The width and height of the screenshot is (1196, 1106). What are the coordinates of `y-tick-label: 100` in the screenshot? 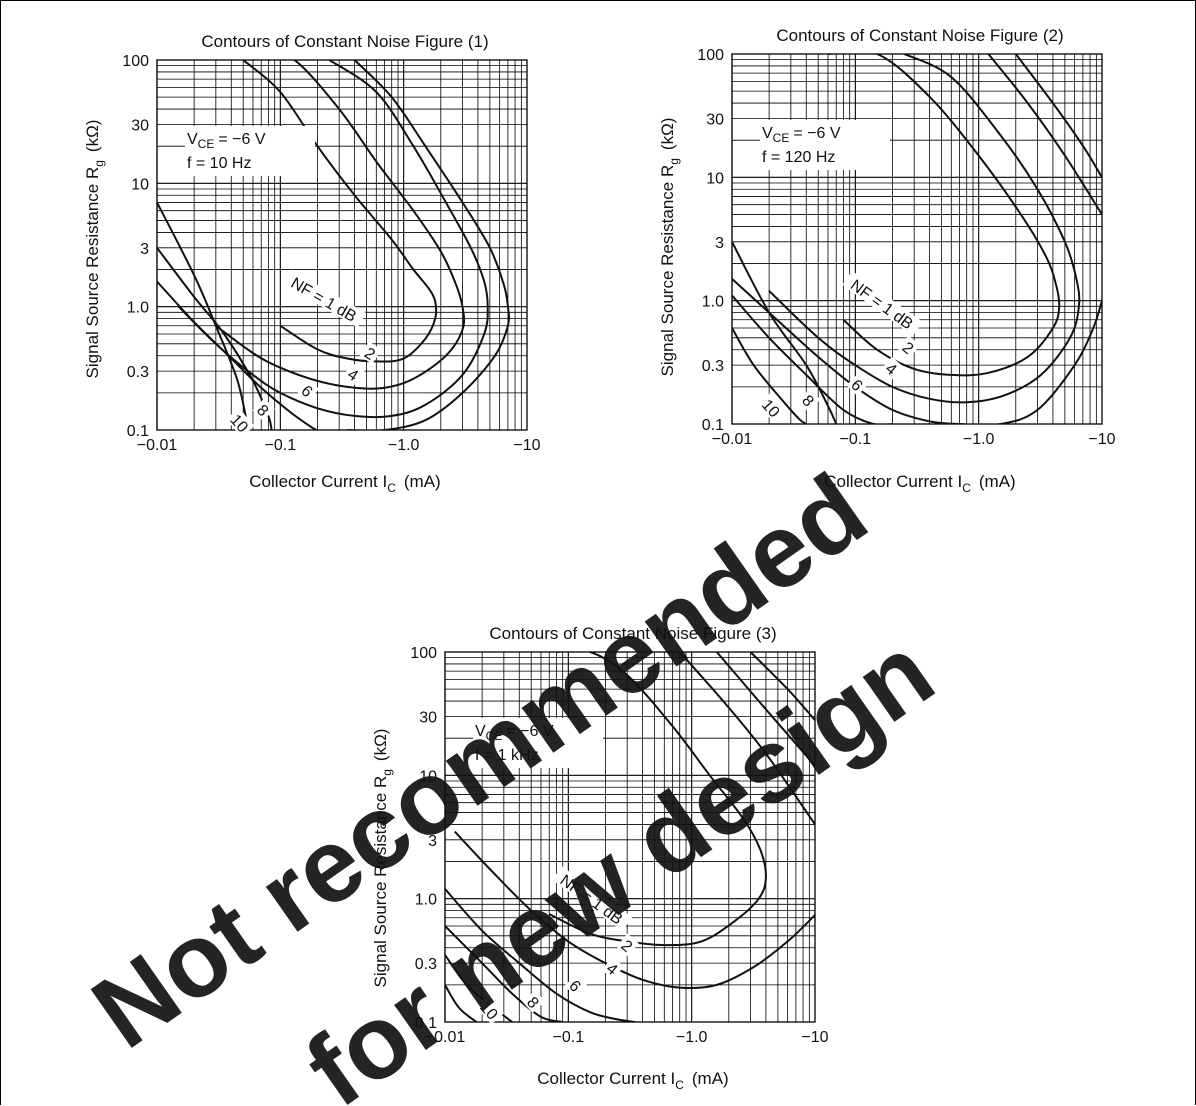 It's located at (710, 55).